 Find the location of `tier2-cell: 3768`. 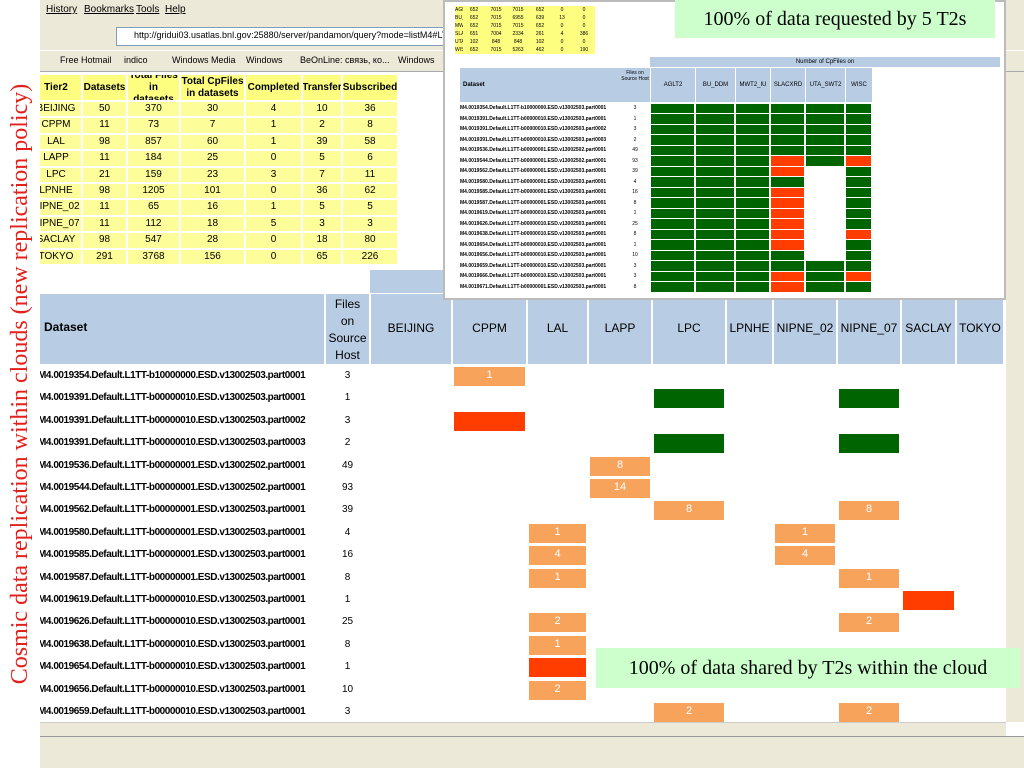

tier2-cell: 3768 is located at coordinates (153, 256).